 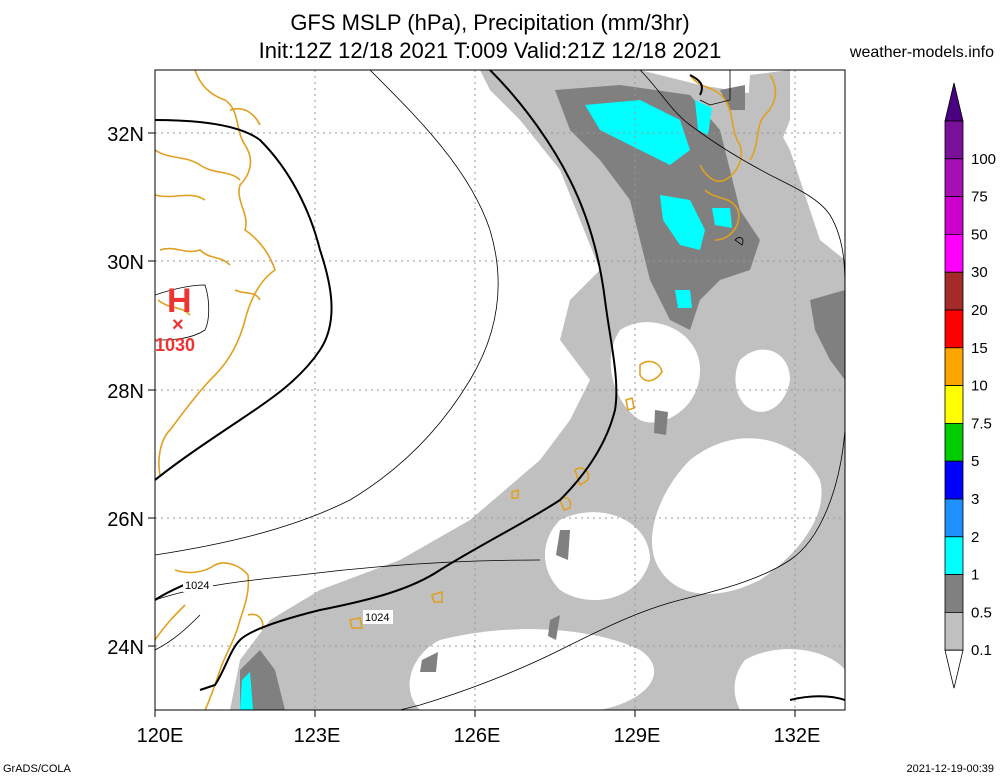 I want to click on colorbar-label: 20, so click(x=979, y=310).